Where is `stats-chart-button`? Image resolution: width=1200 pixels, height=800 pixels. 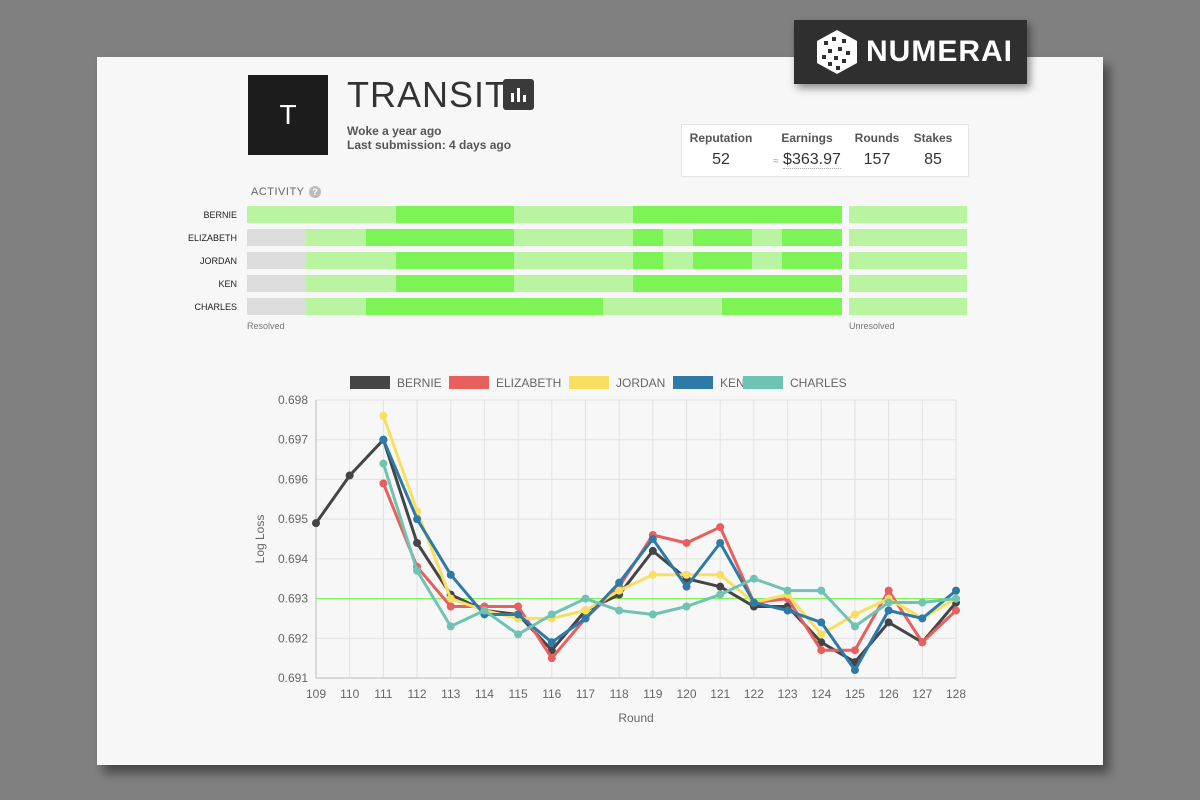
stats-chart-button is located at coordinates (518, 94).